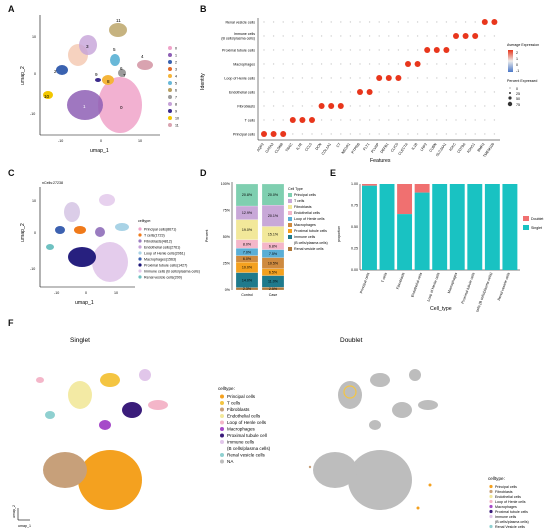  What do you see at coordinates (354, 206) in the screenshot?
I see `y-tick: 0.75` at bounding box center [354, 206].